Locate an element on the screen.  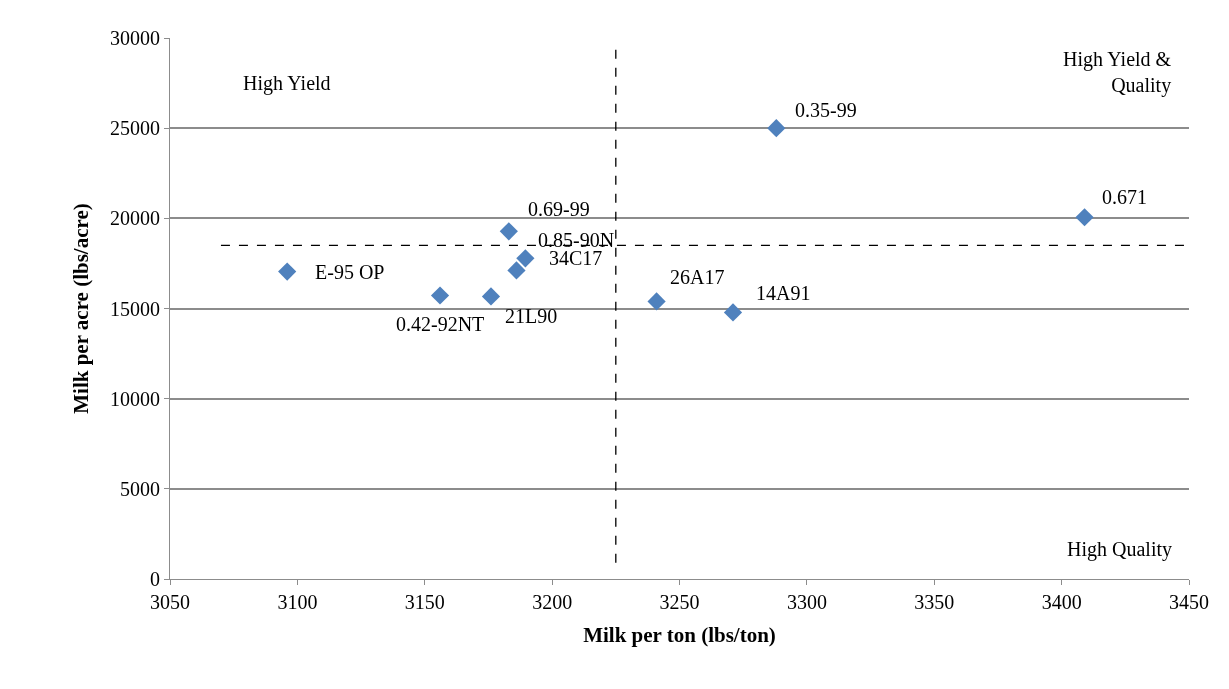
y-axis-title: Milk per acre (lbs/acre) is located at coordinates (81, 308).